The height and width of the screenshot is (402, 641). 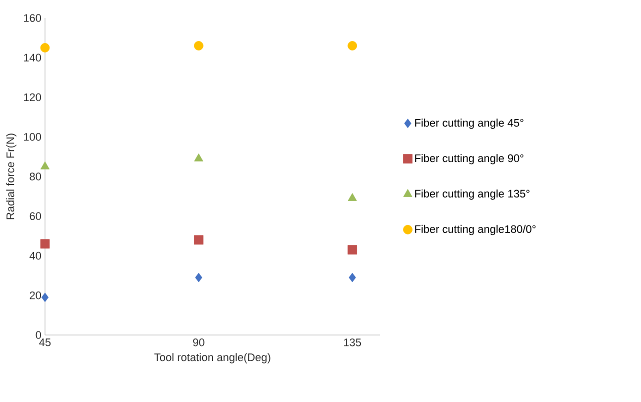 I want to click on legend-label: Fiber cutting angle 135°, so click(x=472, y=194).